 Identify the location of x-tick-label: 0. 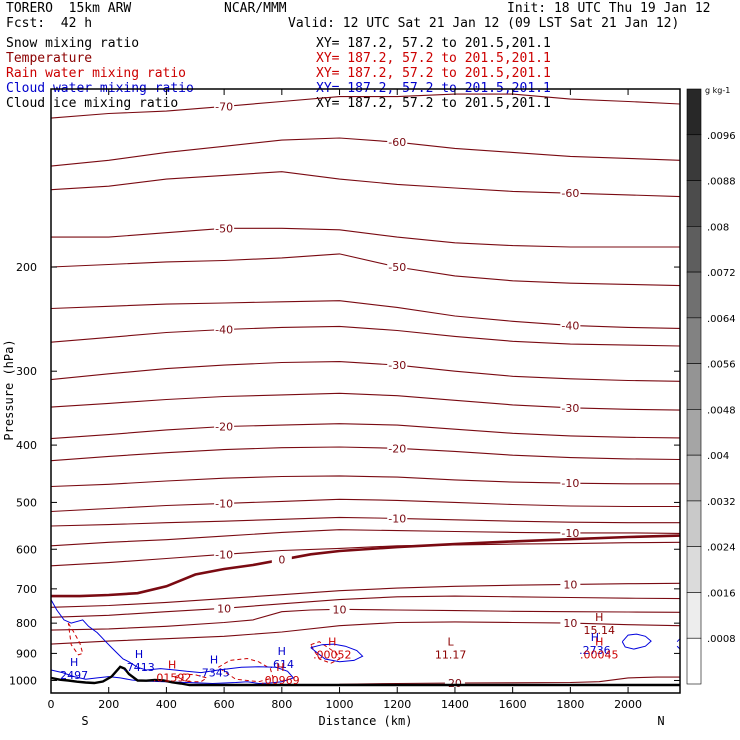
(51, 704).